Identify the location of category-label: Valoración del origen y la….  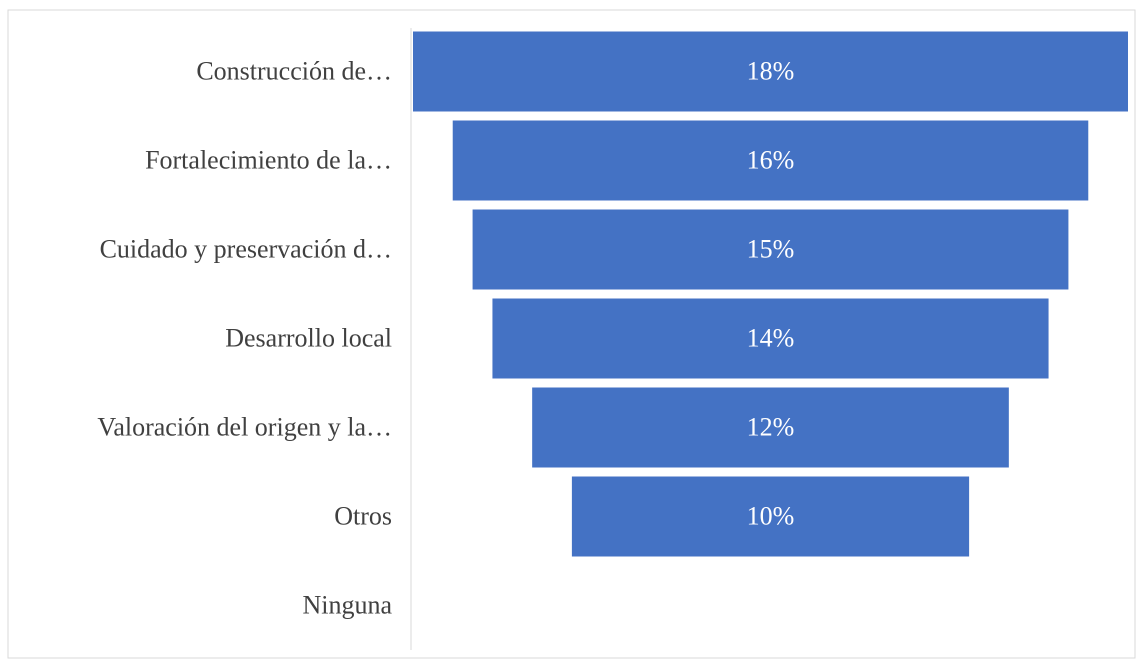
(244, 426).